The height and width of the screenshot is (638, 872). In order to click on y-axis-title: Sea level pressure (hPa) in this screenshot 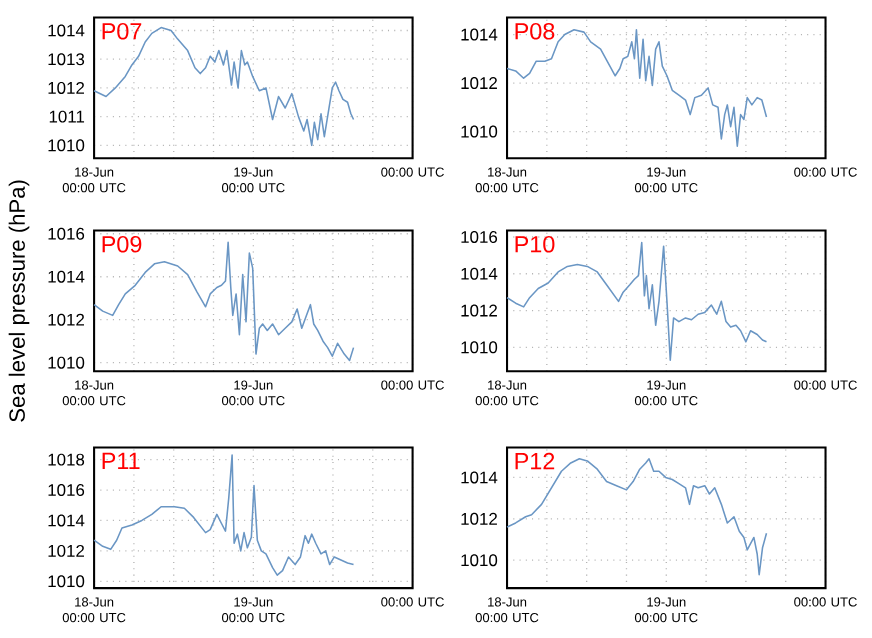, I will do `click(19, 301)`.